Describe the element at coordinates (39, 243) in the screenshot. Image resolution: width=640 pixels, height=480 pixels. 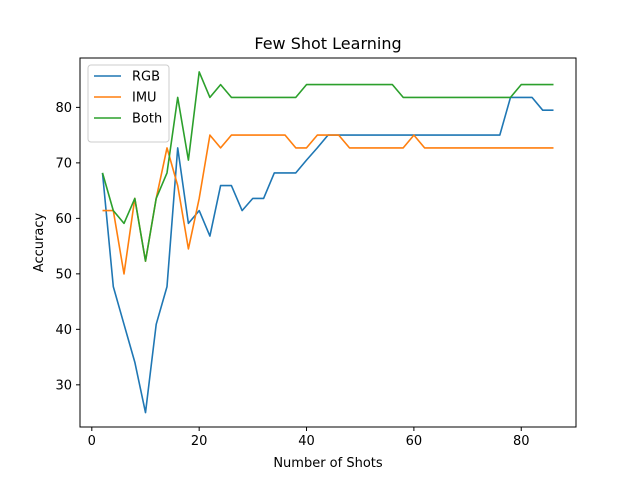
I see `y-axis-label: Accuracy` at that location.